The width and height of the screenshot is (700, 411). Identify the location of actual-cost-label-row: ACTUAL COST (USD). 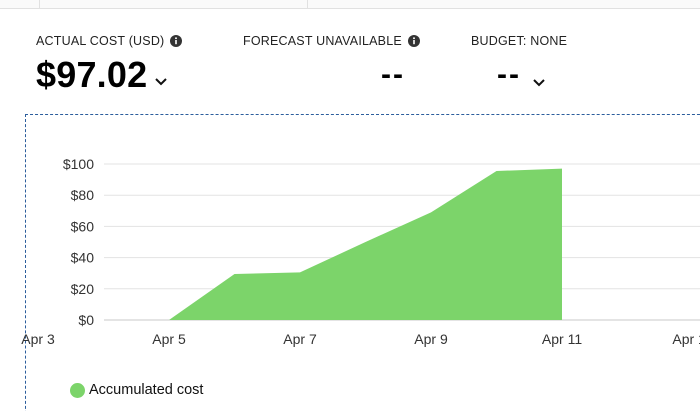
(109, 41).